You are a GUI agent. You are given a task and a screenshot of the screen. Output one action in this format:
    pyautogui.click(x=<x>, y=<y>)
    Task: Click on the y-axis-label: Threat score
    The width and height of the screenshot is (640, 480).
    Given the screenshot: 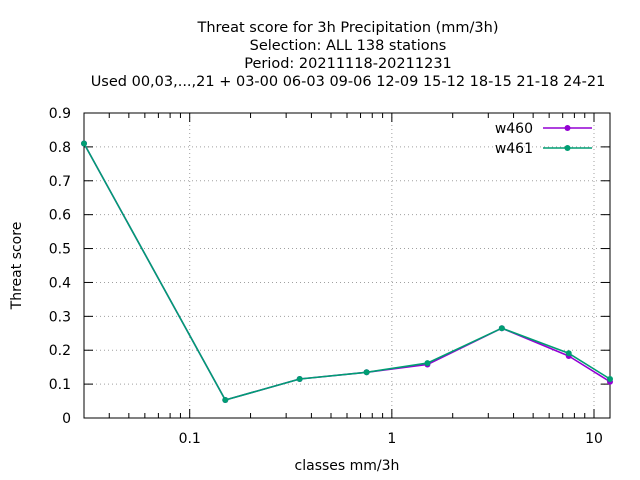 What is the action you would take?
    pyautogui.click(x=17, y=266)
    